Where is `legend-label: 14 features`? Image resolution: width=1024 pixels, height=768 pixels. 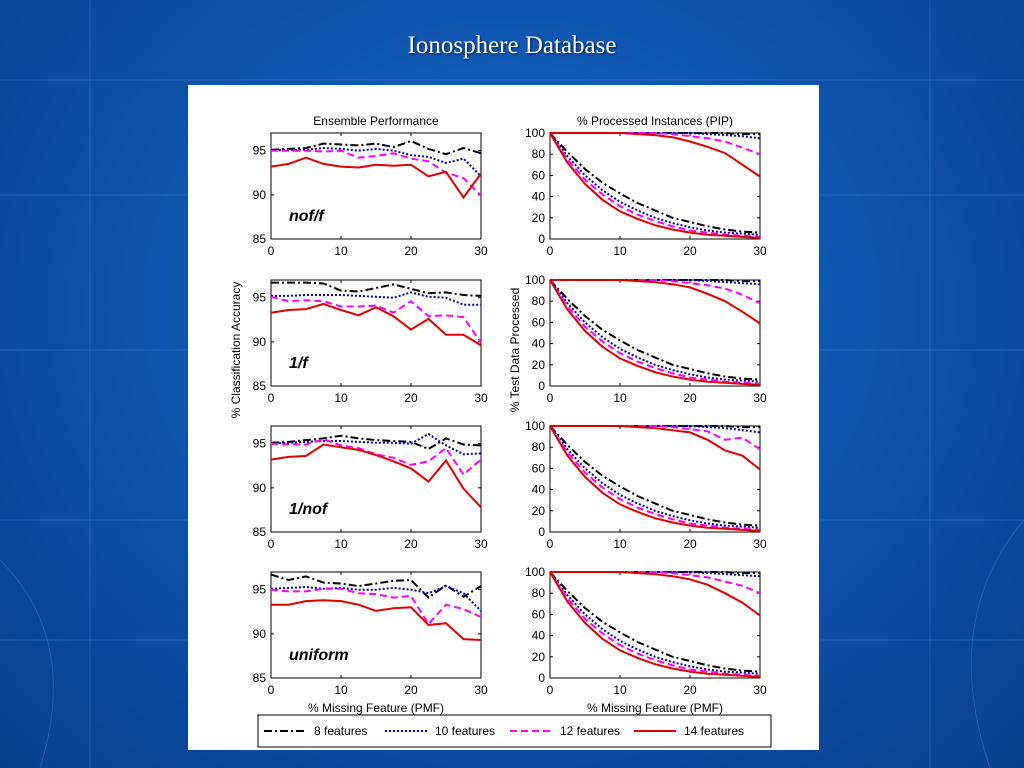
legend-label: 14 features is located at coordinates (714, 731).